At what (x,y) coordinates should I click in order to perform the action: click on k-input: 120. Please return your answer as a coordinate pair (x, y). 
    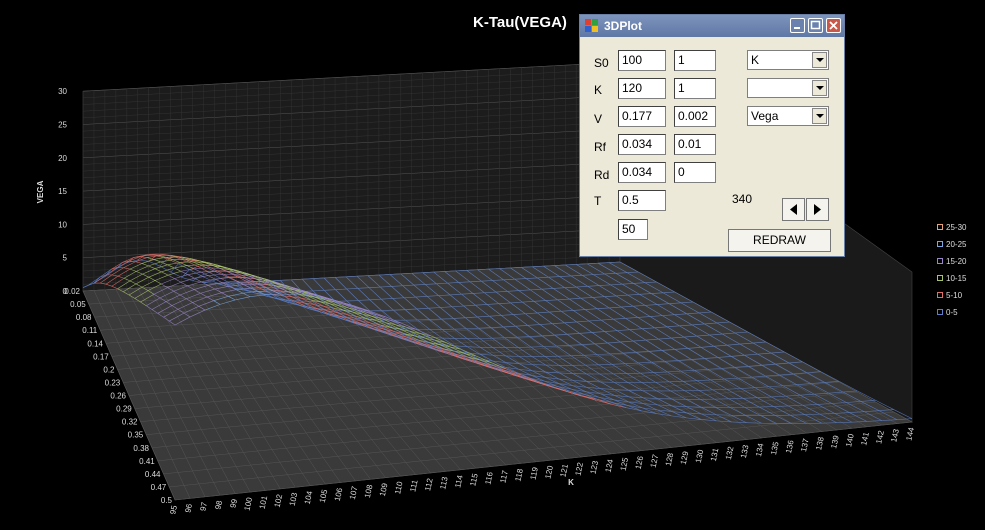
    Looking at the image, I should click on (642, 88).